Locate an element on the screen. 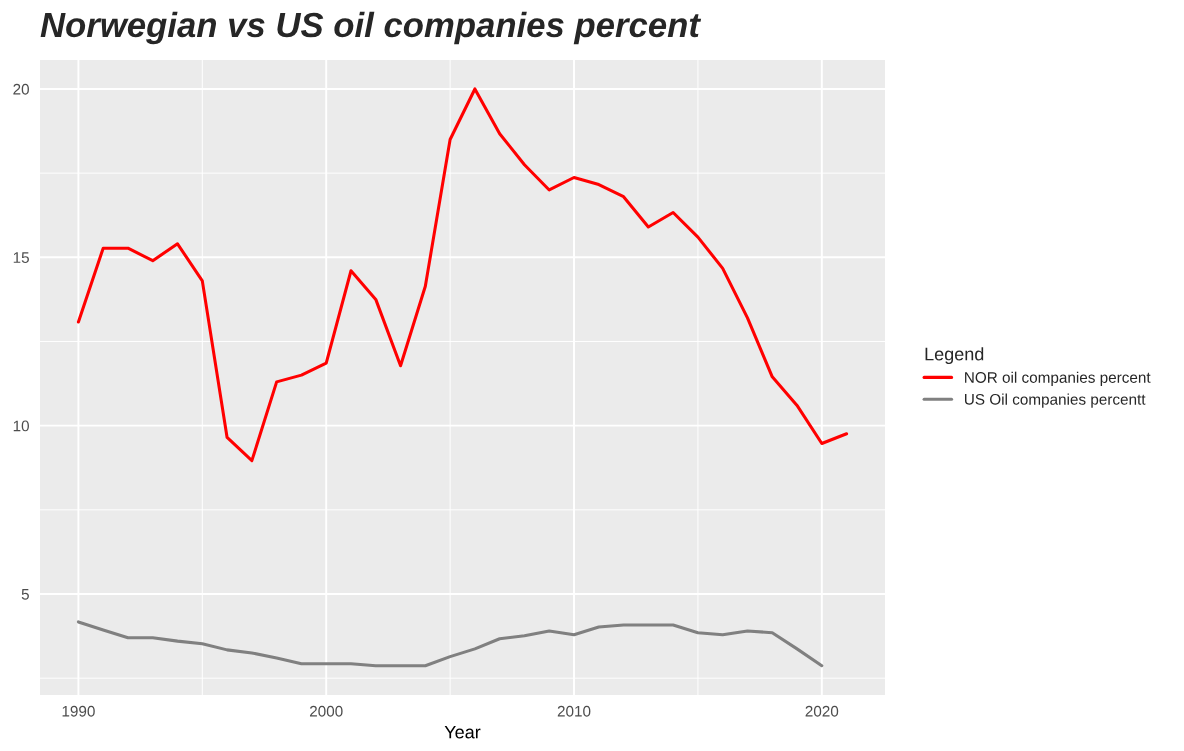 This screenshot has height=751, width=1184. x-tick-label: 2010 is located at coordinates (574, 711).